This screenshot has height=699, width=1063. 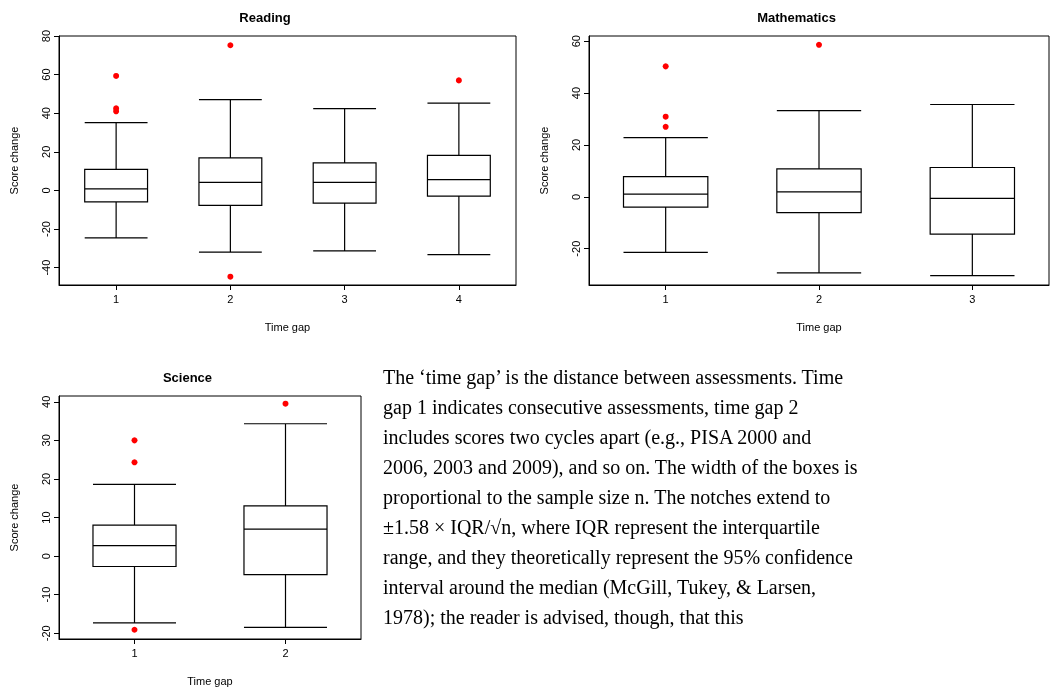 I want to click on y-tick-label: 30, so click(x=45, y=440).